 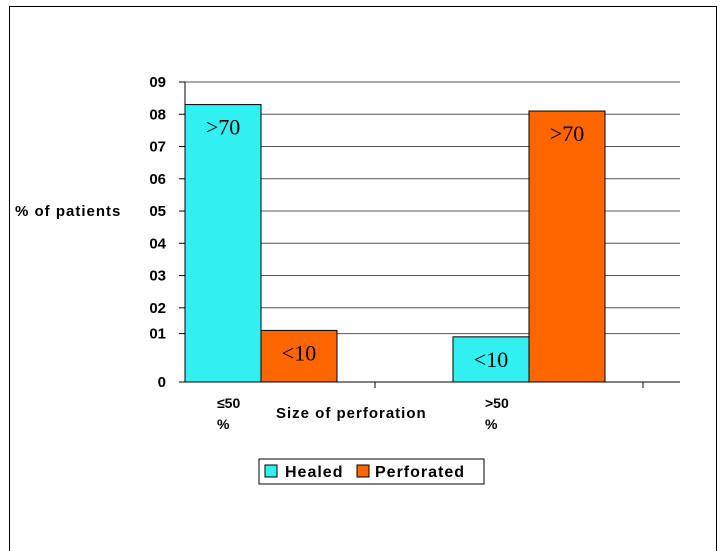 I want to click on y-tick-label: 0, so click(x=162, y=382).